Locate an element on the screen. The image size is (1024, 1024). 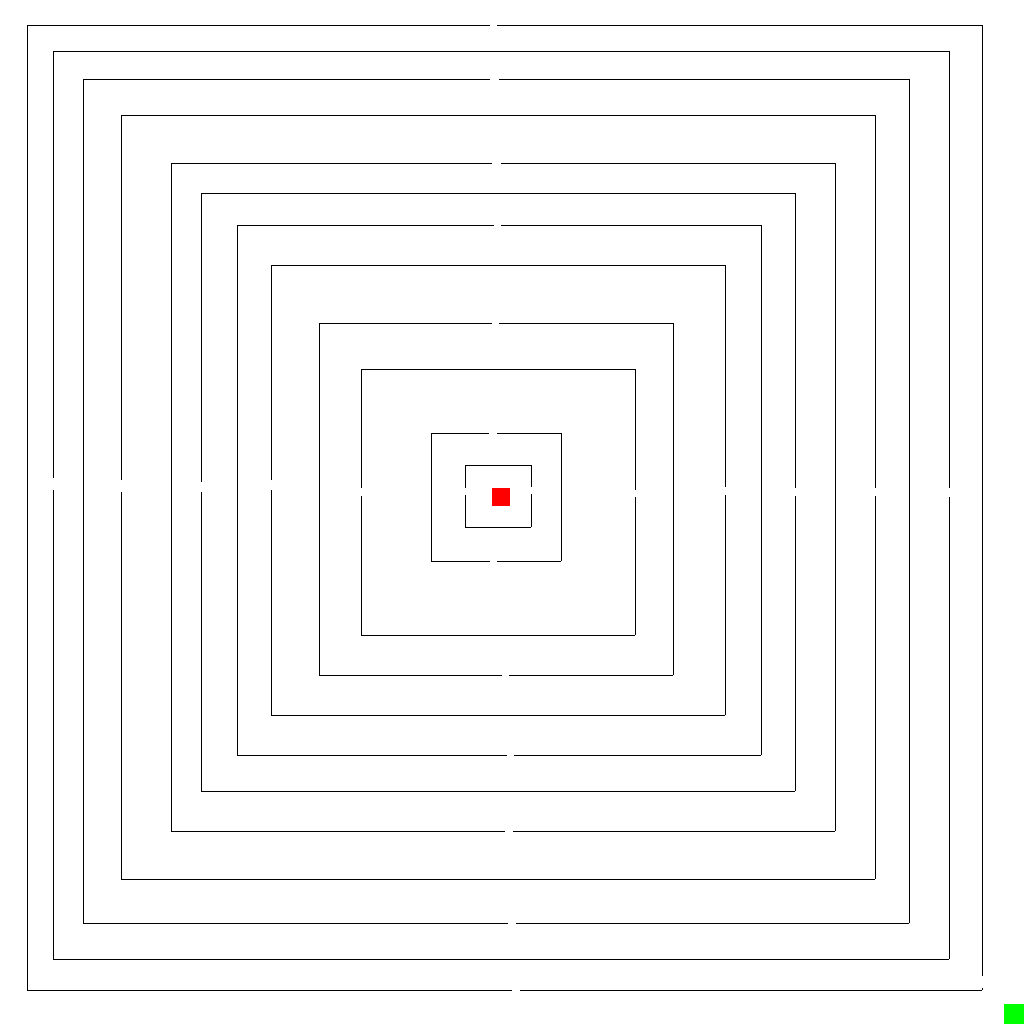
player-marker is located at coordinates (1014, 1014).